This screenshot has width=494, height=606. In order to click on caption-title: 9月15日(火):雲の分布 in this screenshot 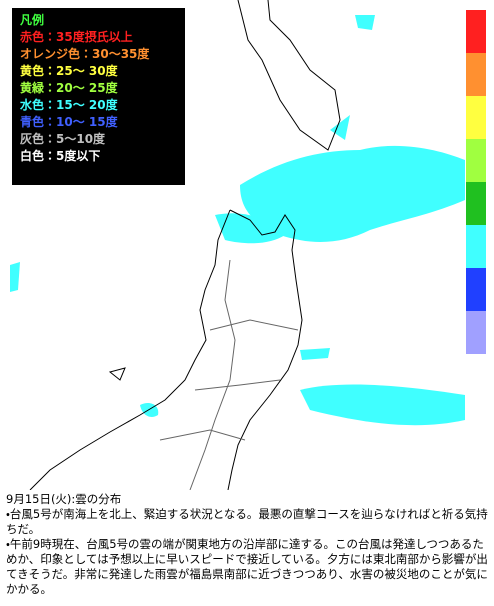, I will do `click(64, 499)`.